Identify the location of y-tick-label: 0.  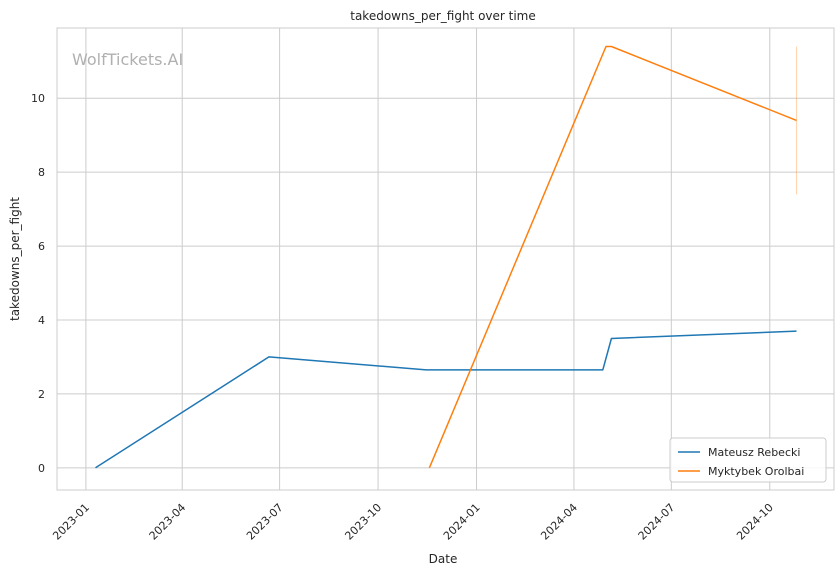
(41, 468).